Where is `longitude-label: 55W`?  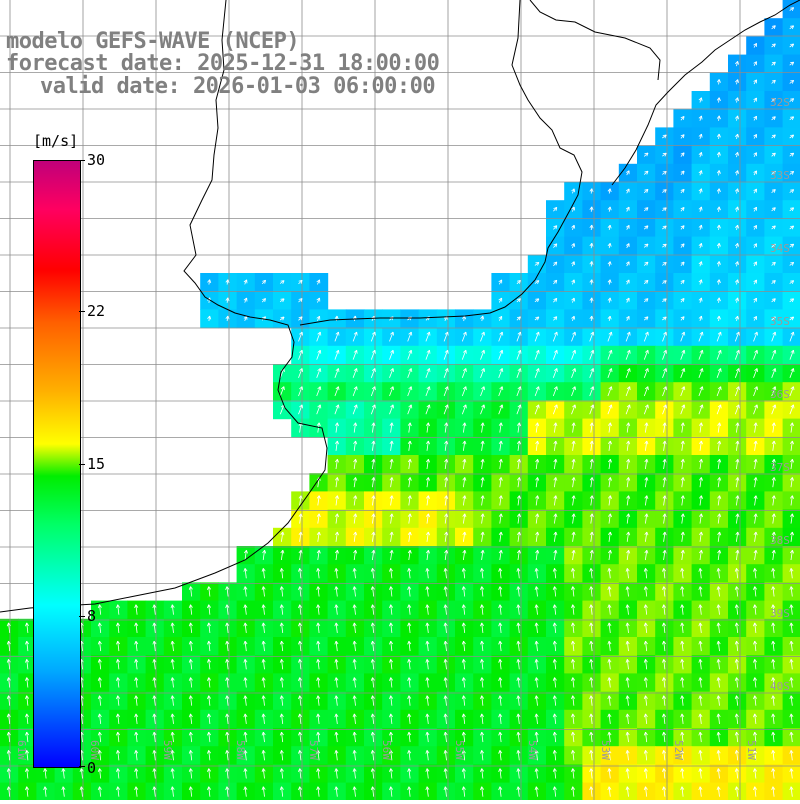 longitude-label: 55W is located at coordinates (459, 750).